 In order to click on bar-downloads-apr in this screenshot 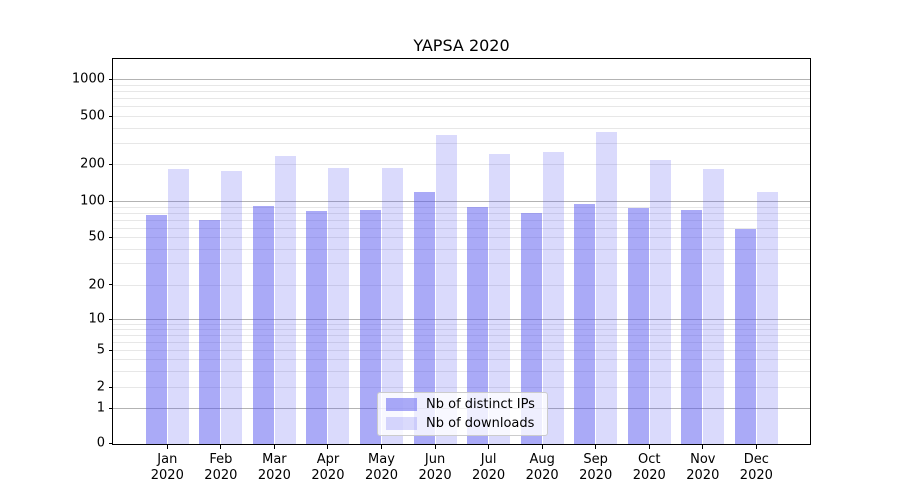, I will do `click(339, 306)`.